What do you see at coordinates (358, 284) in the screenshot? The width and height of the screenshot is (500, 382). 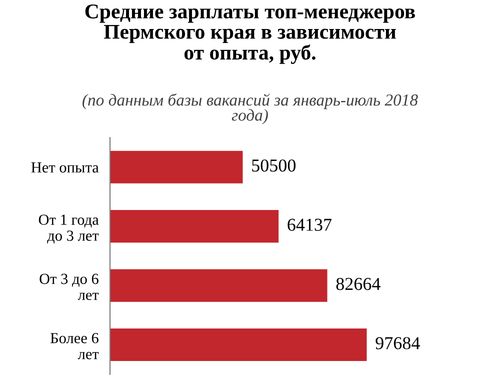 I see `data-label: 82664` at bounding box center [358, 284].